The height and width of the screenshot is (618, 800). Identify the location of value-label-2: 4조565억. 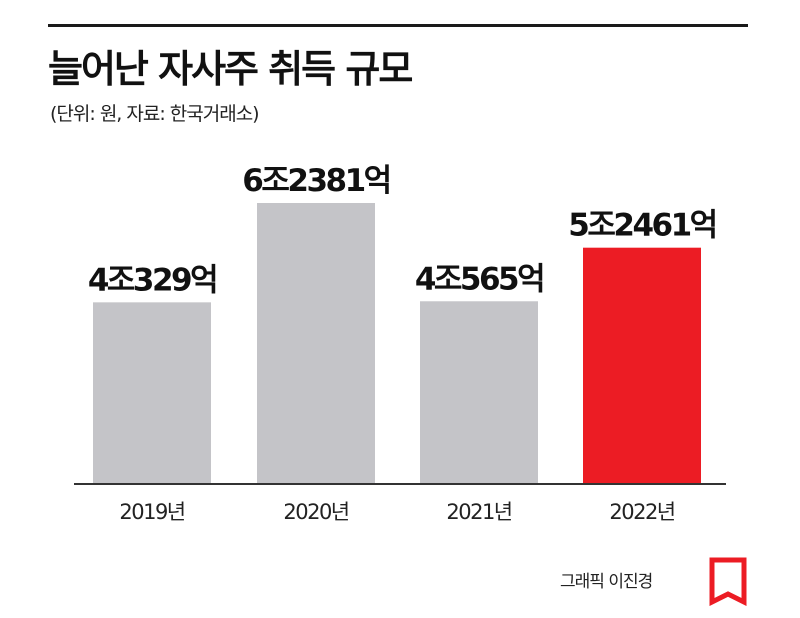
(479, 279).